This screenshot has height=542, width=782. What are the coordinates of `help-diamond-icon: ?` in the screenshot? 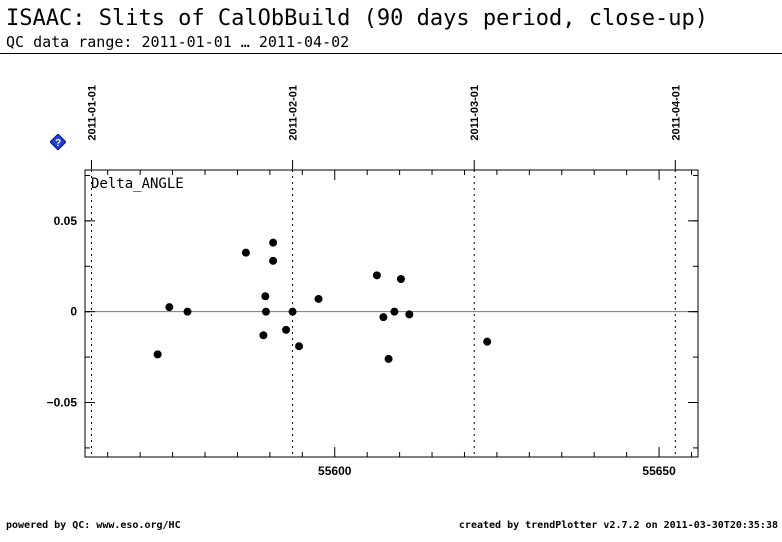 It's located at (58, 142).